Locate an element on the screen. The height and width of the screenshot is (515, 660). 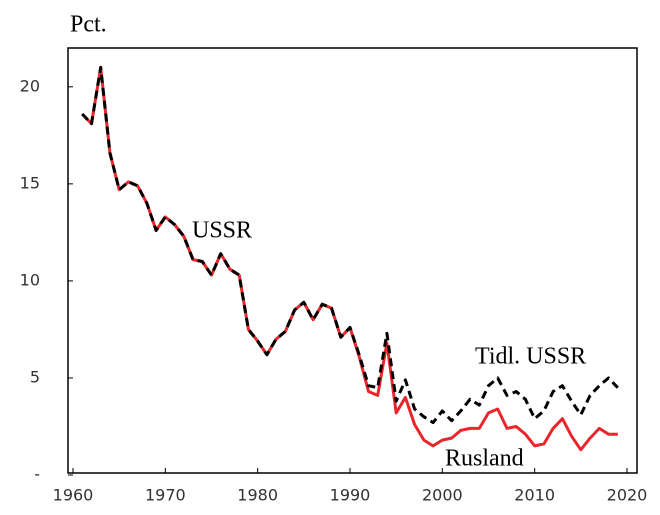
y-tick-label: 5 is located at coordinates (35, 376).